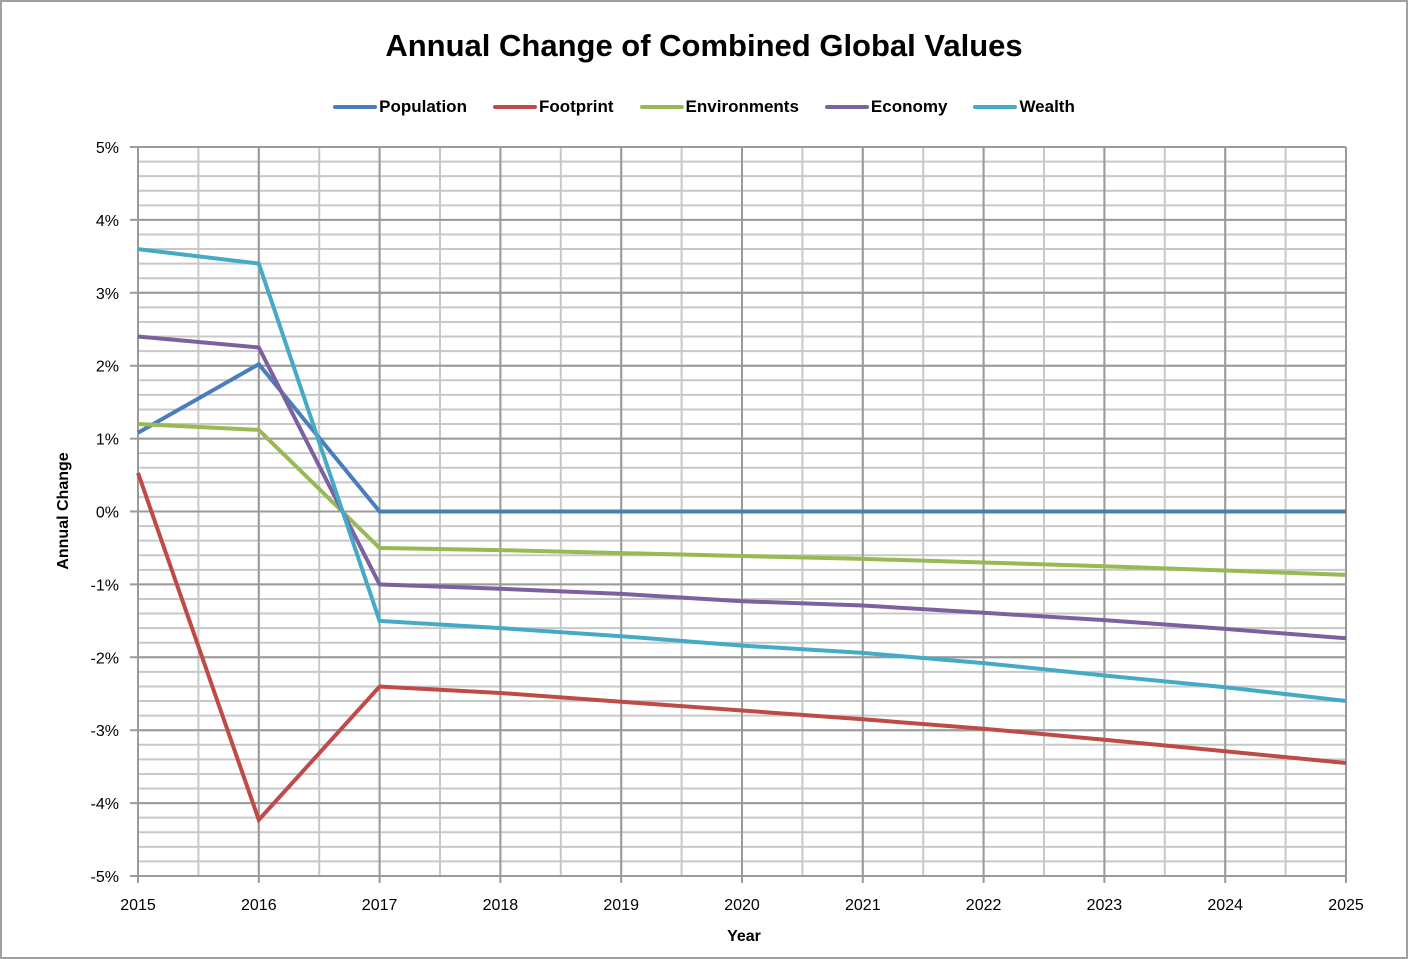  What do you see at coordinates (621, 905) in the screenshot?
I see `x-tick-label: 2019` at bounding box center [621, 905].